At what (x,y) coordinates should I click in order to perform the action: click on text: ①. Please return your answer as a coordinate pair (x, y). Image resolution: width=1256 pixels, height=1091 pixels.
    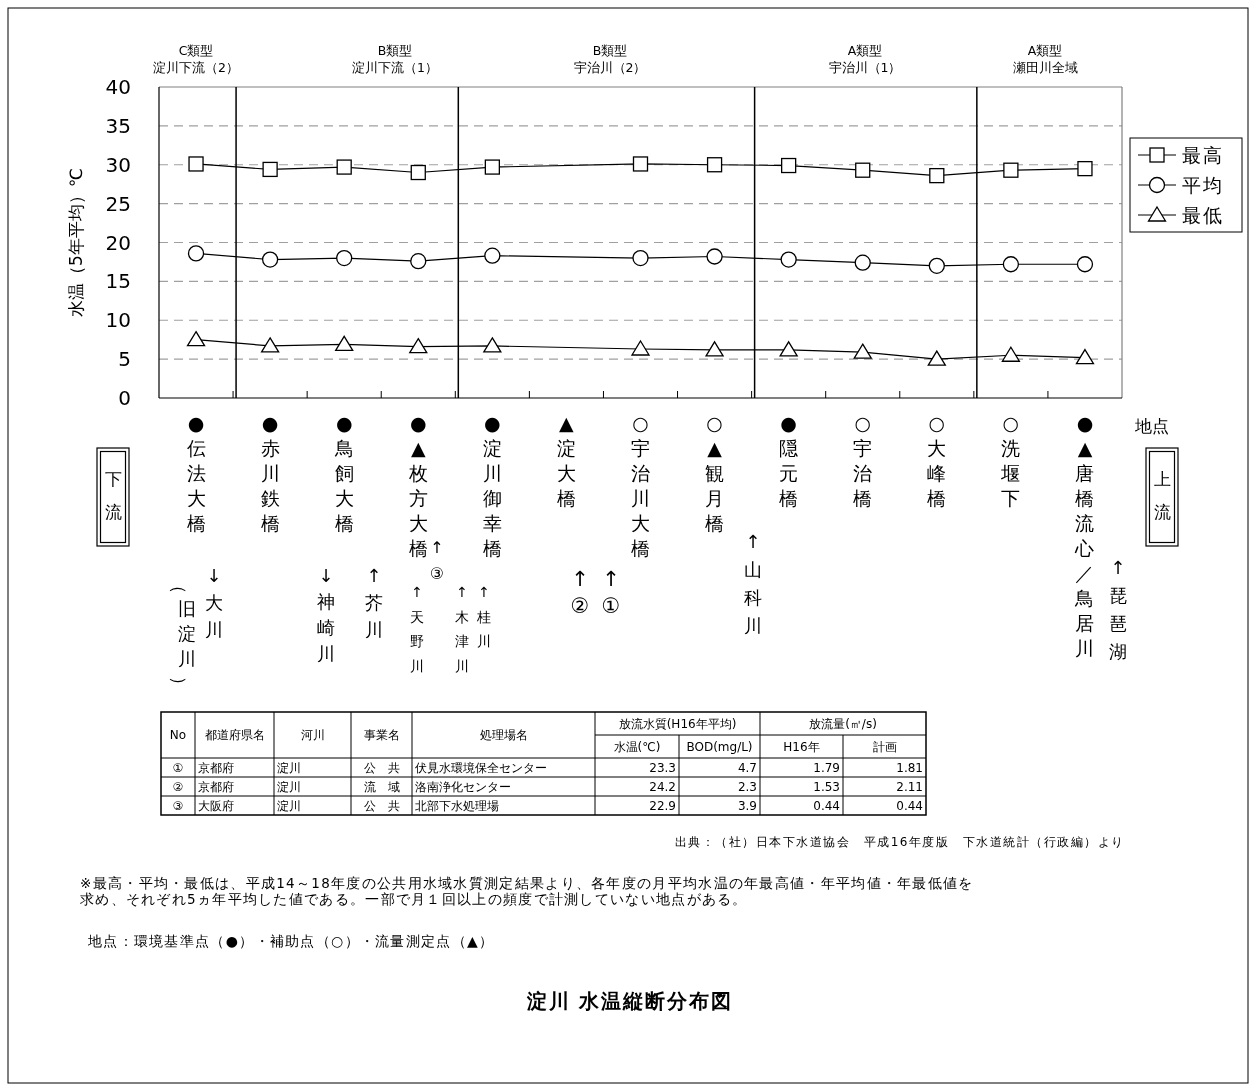
    Looking at the image, I should click on (178, 767).